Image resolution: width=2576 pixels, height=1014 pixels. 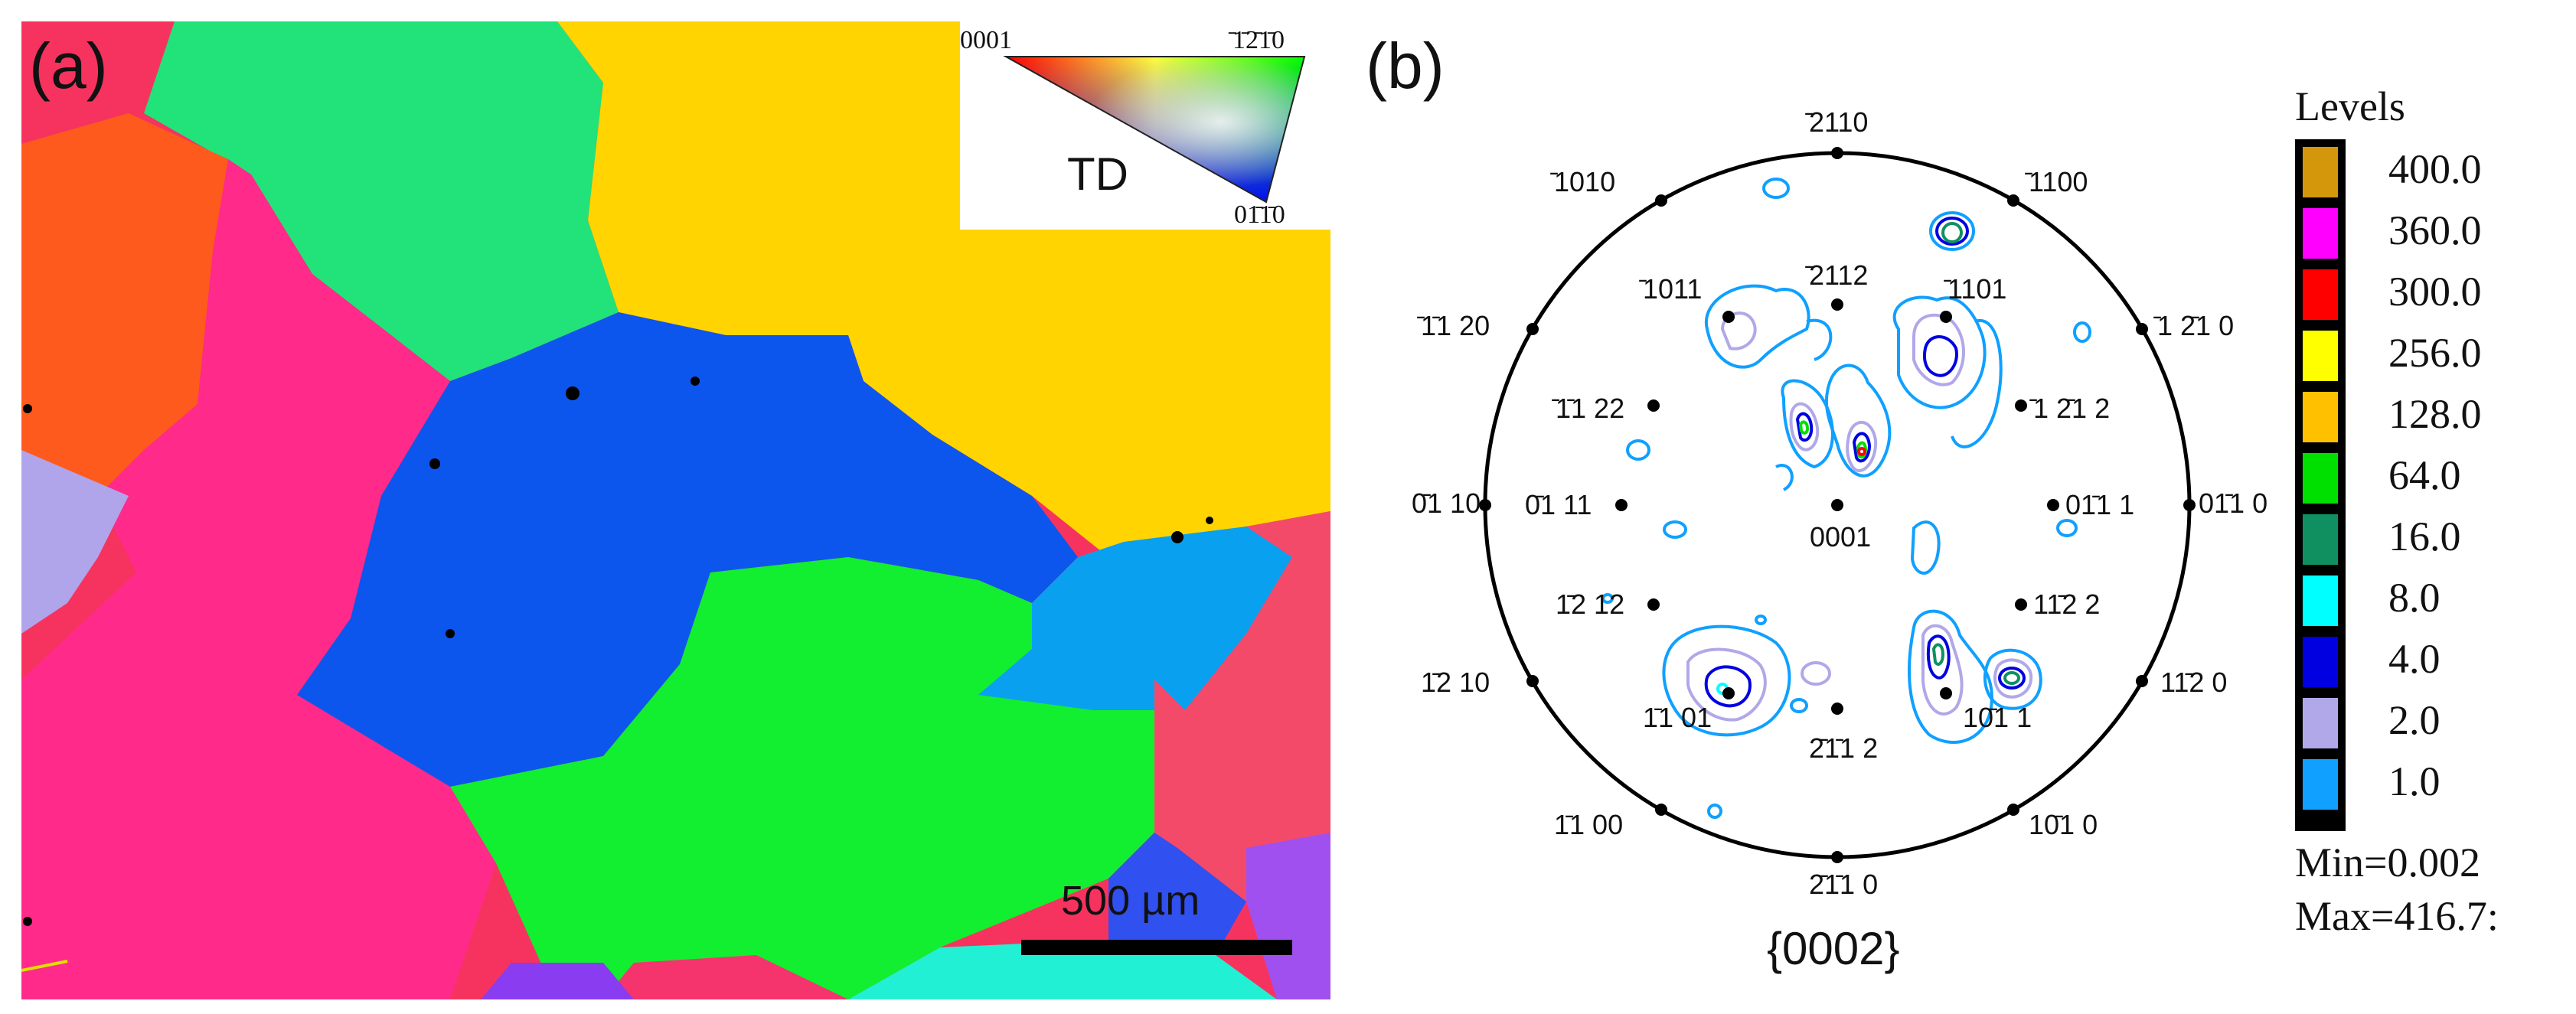 What do you see at coordinates (1588, 408) in the screenshot?
I see `pole-label-1122-left: ̄1̄1 22` at bounding box center [1588, 408].